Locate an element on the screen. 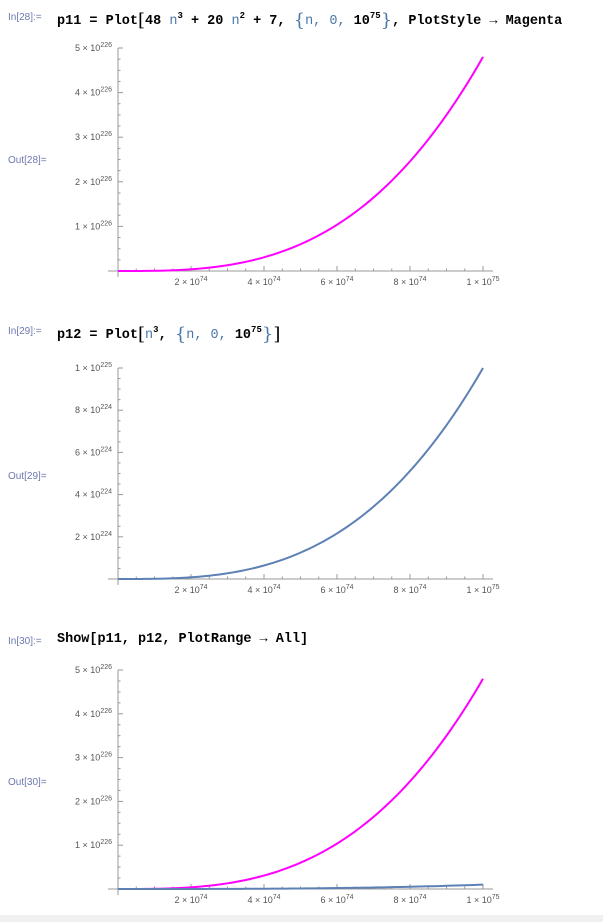  output-label: Out[28]= is located at coordinates (27, 160).